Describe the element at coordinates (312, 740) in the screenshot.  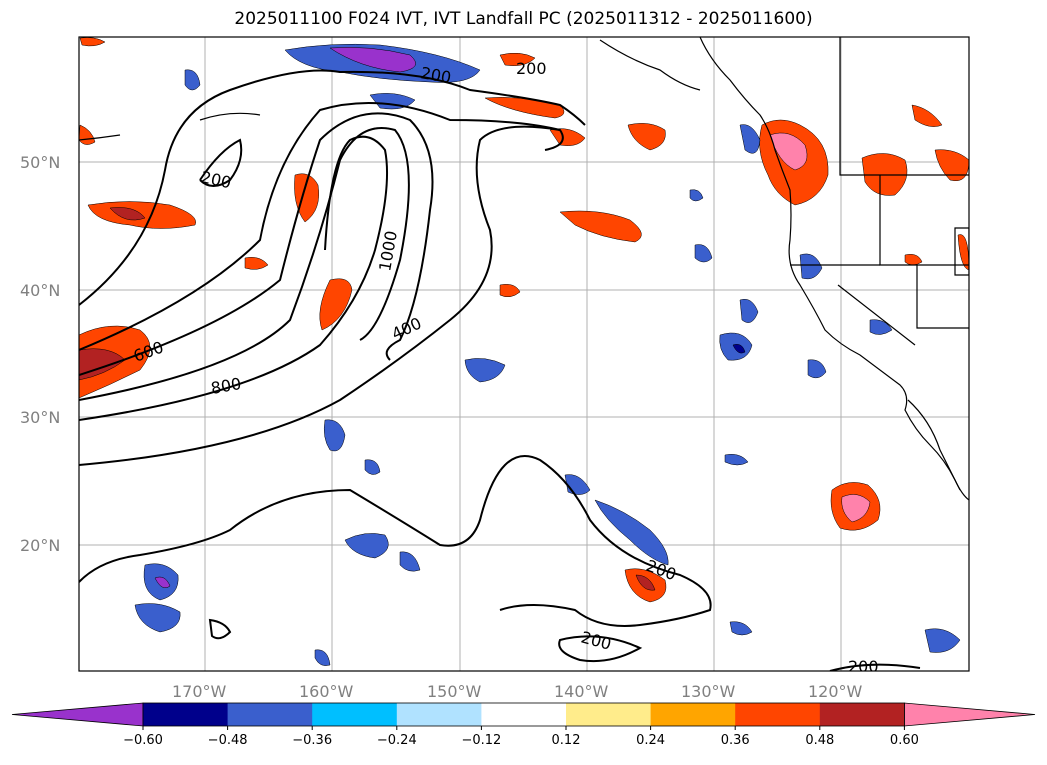
I see `colorbar-tick-label: −0.36` at that location.